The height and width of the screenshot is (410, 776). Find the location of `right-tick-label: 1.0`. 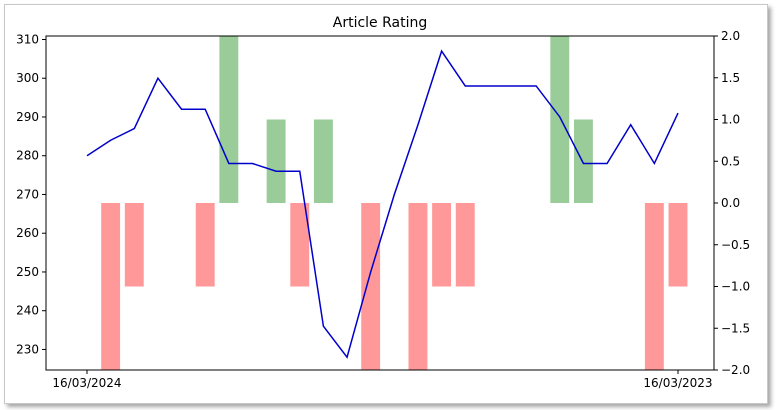

right-tick-label: 1.0 is located at coordinates (730, 120).